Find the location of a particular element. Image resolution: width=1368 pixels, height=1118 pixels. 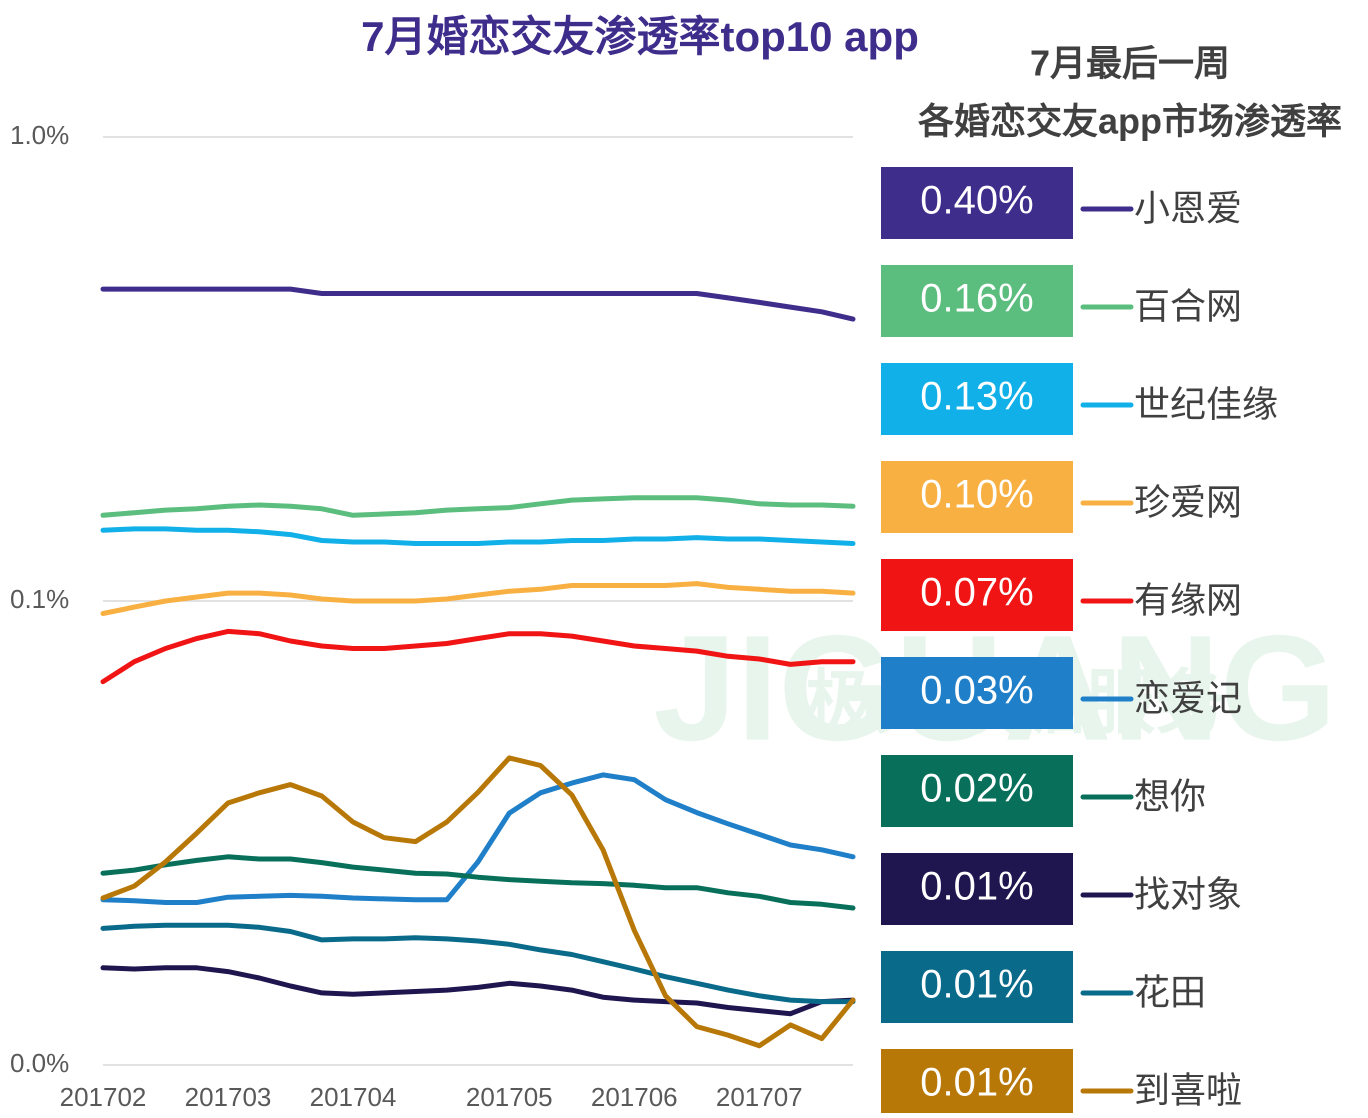

x-tick-label: 201702 is located at coordinates (103, 1097).